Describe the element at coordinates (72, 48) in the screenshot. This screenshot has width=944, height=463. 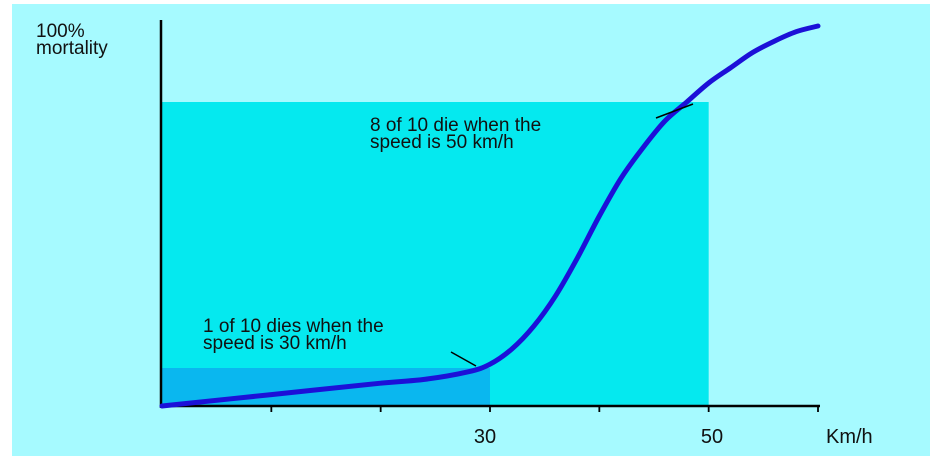
I see `y-axis-label-line-2: mortality` at that location.